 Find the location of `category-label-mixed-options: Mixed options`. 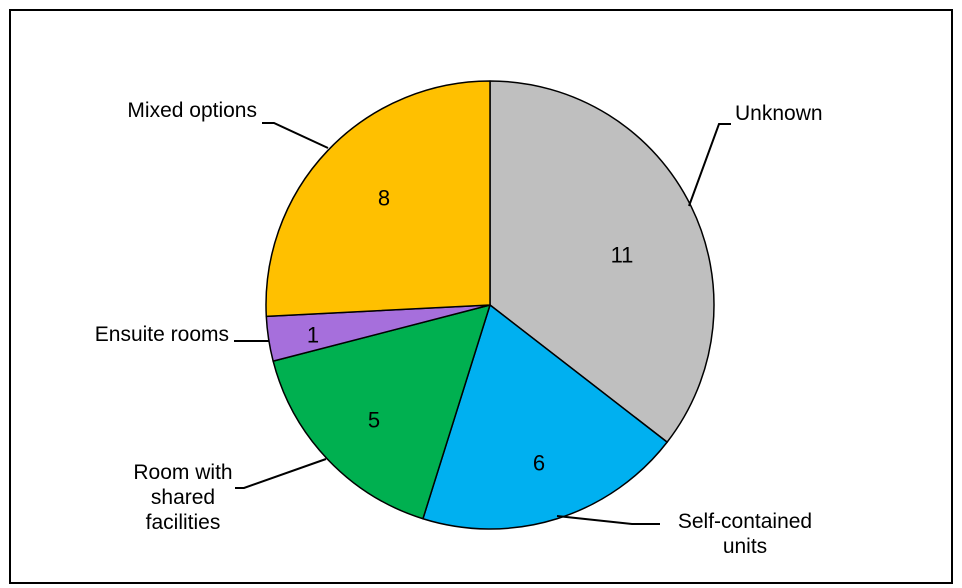

category-label-mixed-options: Mixed options is located at coordinates (192, 110).